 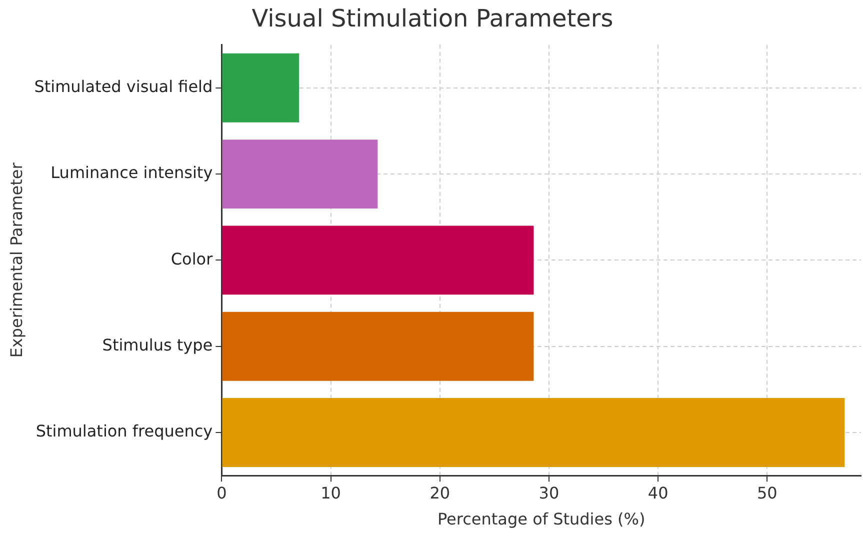 I want to click on y-axis-title: Experimental Parameter, so click(x=16, y=260).